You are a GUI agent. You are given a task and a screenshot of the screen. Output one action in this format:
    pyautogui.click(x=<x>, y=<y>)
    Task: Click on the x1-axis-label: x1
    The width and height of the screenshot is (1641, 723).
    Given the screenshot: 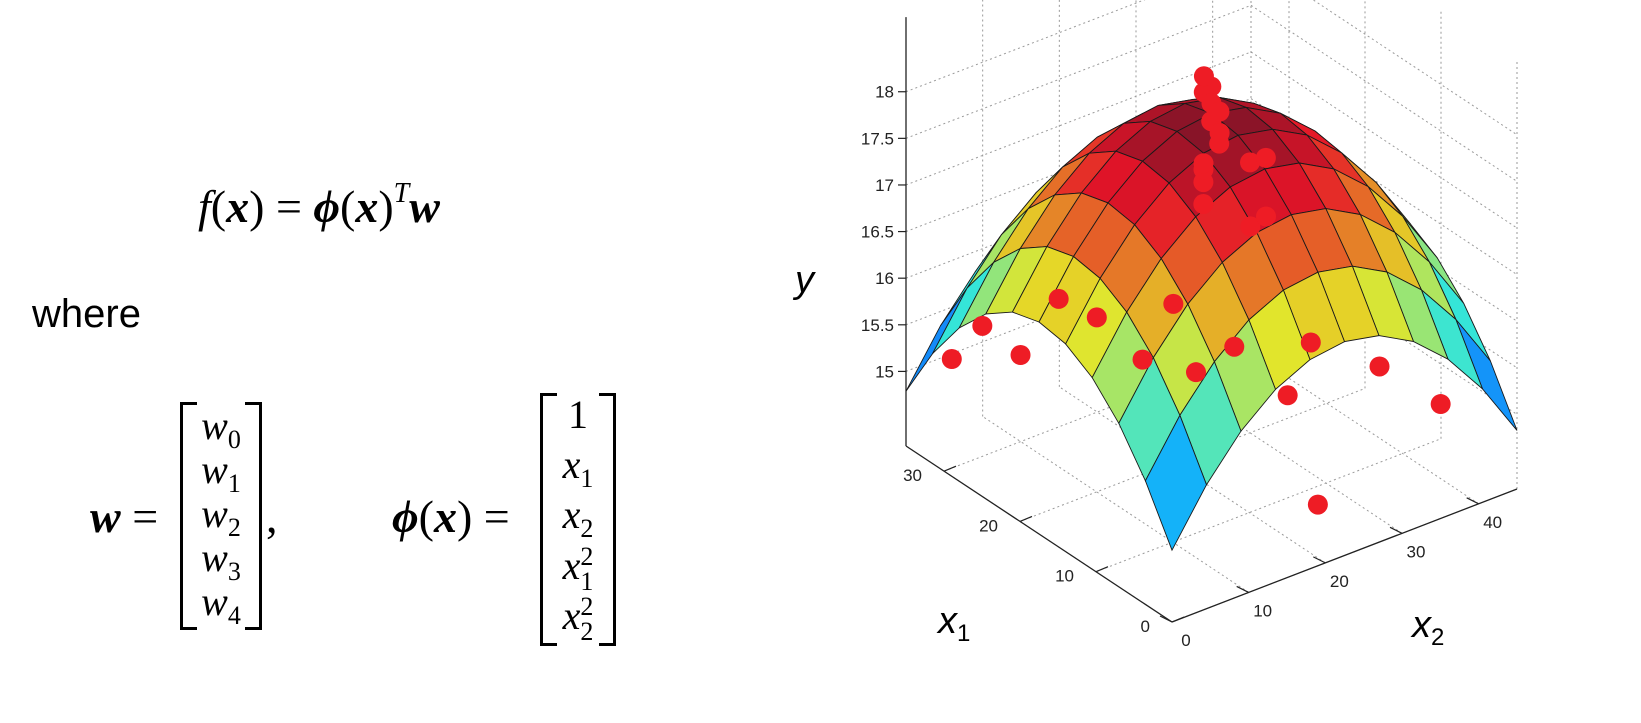 What is the action you would take?
    pyautogui.click(x=953, y=623)
    